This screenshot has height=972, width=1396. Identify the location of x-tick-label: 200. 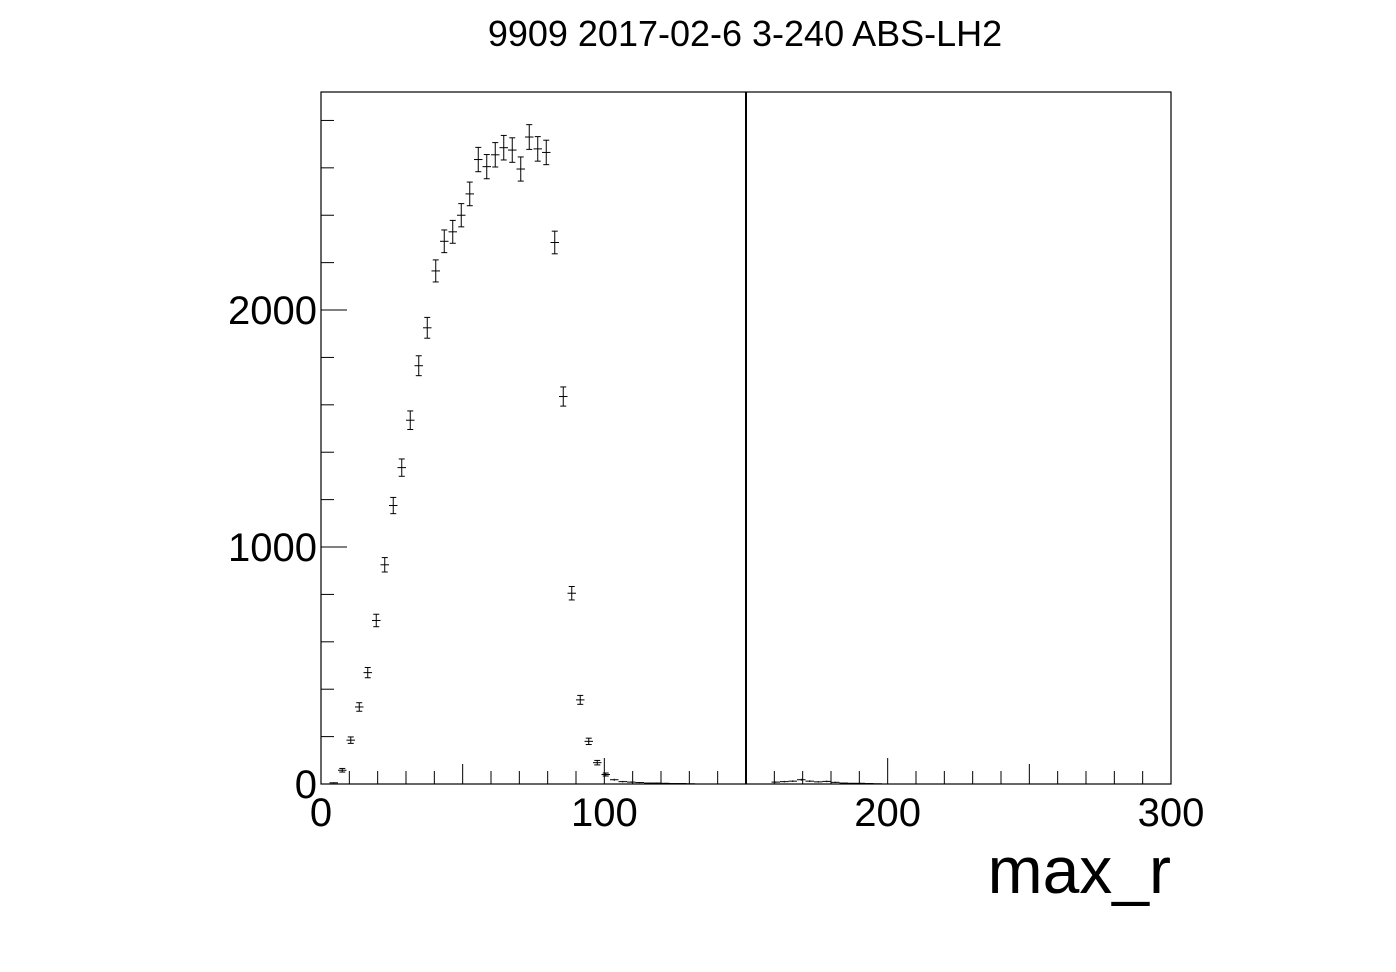
(887, 813).